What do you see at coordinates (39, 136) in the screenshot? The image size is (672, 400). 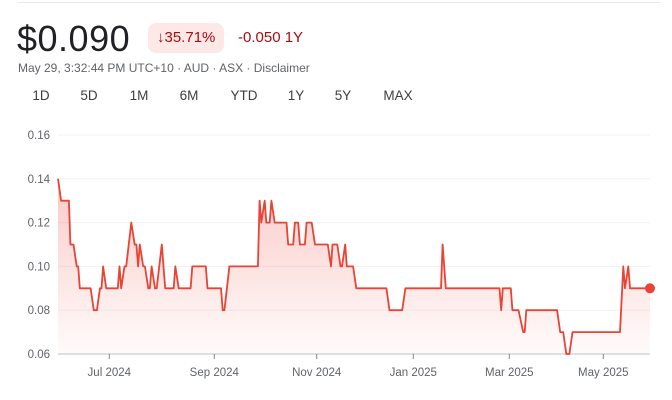 I see `y-tick-label: 0.16` at bounding box center [39, 136].